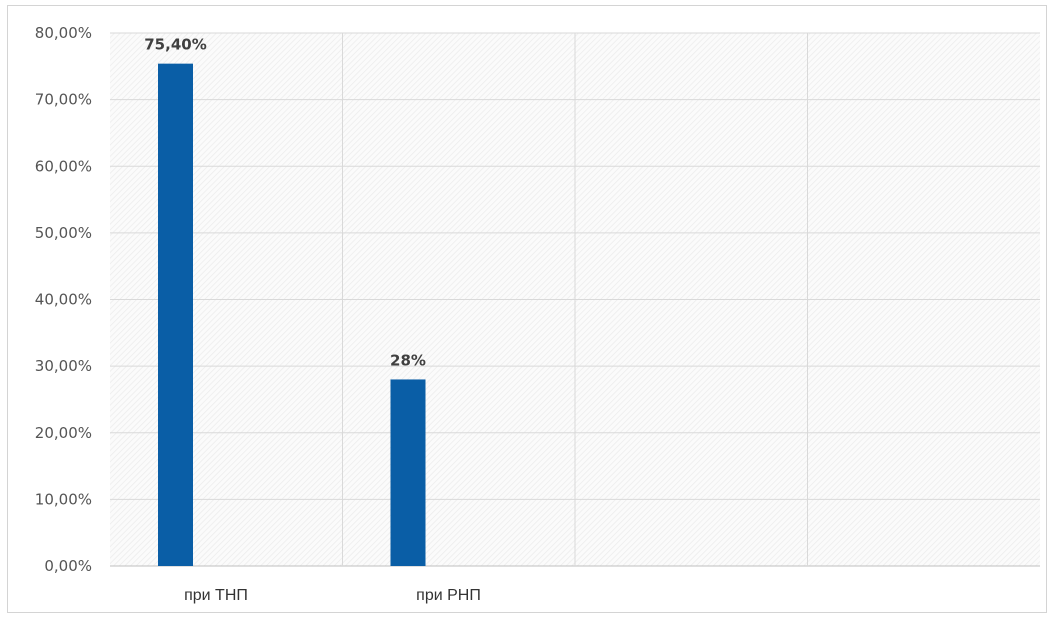 The height and width of the screenshot is (619, 1054). What do you see at coordinates (175, 45) in the screenshot?
I see `data-label: 75,40%` at bounding box center [175, 45].